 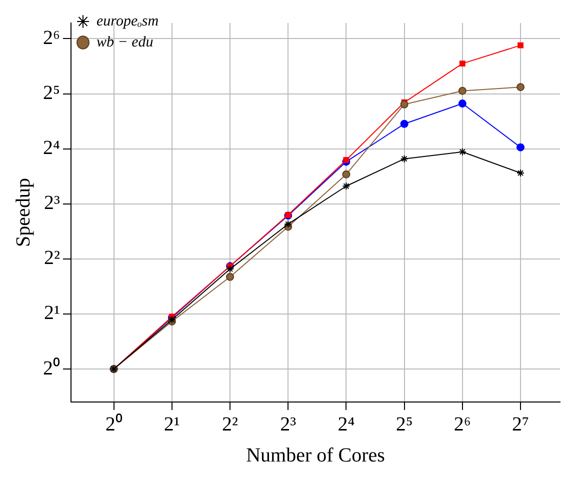 I want to click on y-tick-label: 2¹, so click(x=52, y=313).